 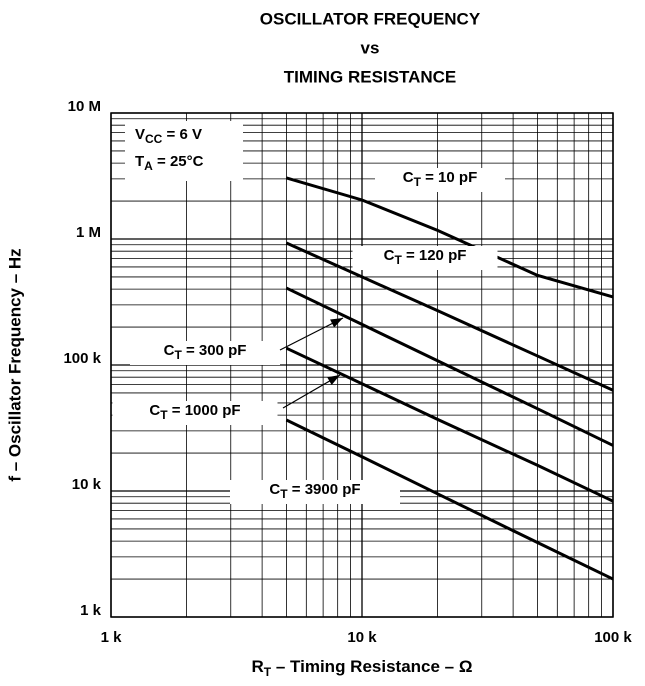 What do you see at coordinates (14, 364) in the screenshot?
I see `y-axis-label: f – Oscillator Frequency – Hz` at bounding box center [14, 364].